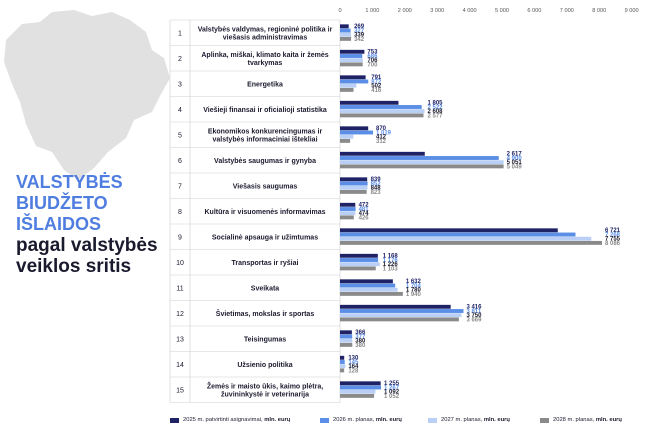 The width and height of the screenshot is (670, 429). I want to click on title-line-2: BIUDŽETO, so click(62, 203).